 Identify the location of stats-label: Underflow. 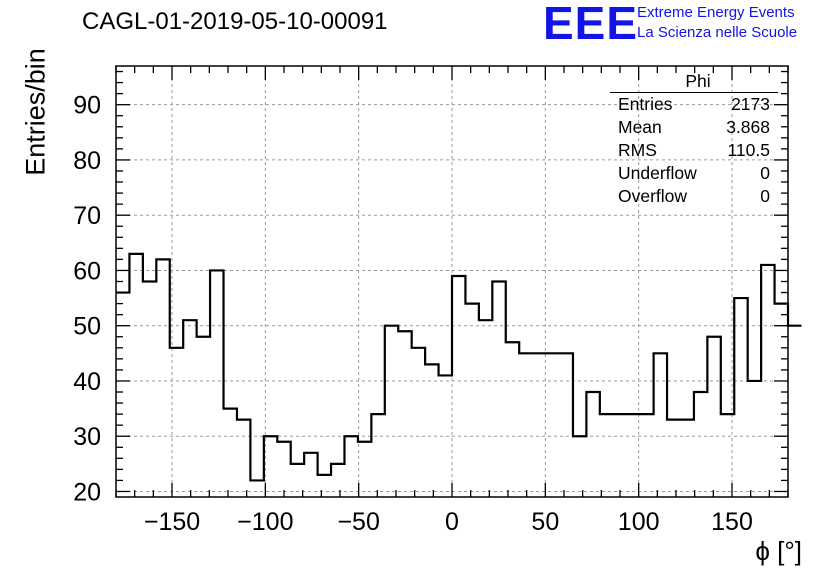
(657, 173).